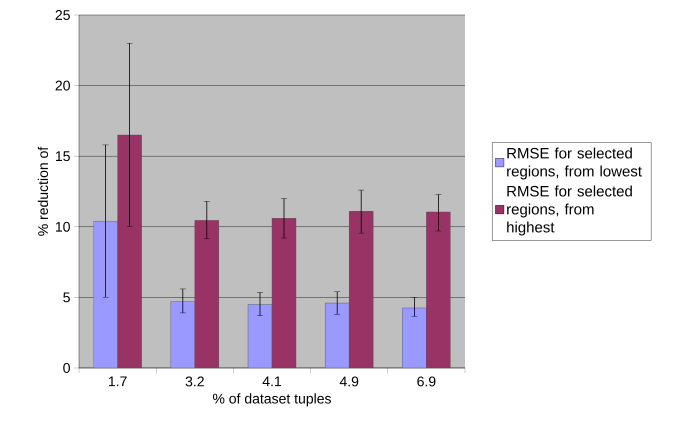  I want to click on x-tick-label: 4.1, so click(272, 381).